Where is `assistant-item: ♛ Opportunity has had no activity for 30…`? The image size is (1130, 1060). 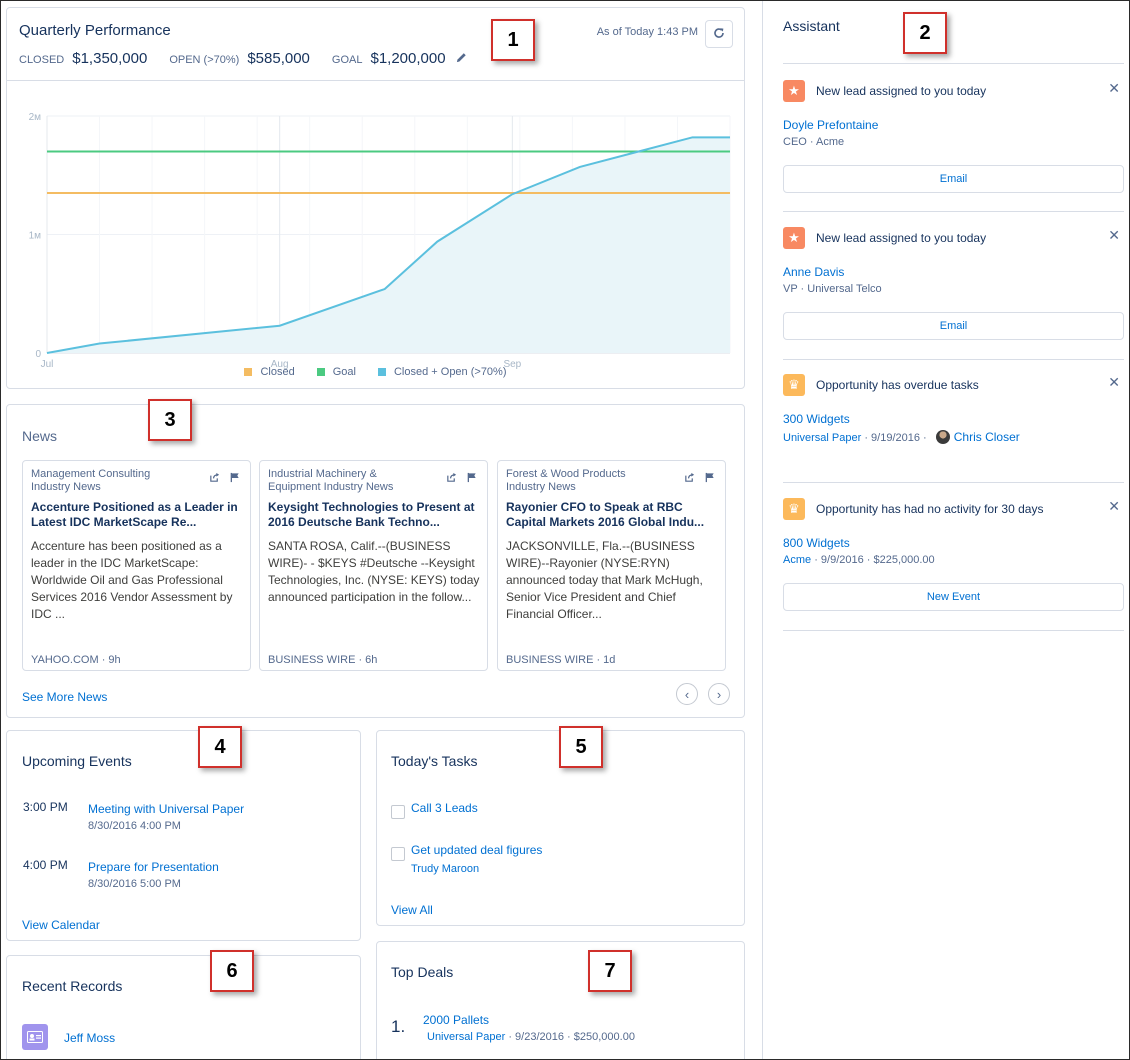 assistant-item: ♛ Opportunity has had no activity for 30… is located at coordinates (953, 555).